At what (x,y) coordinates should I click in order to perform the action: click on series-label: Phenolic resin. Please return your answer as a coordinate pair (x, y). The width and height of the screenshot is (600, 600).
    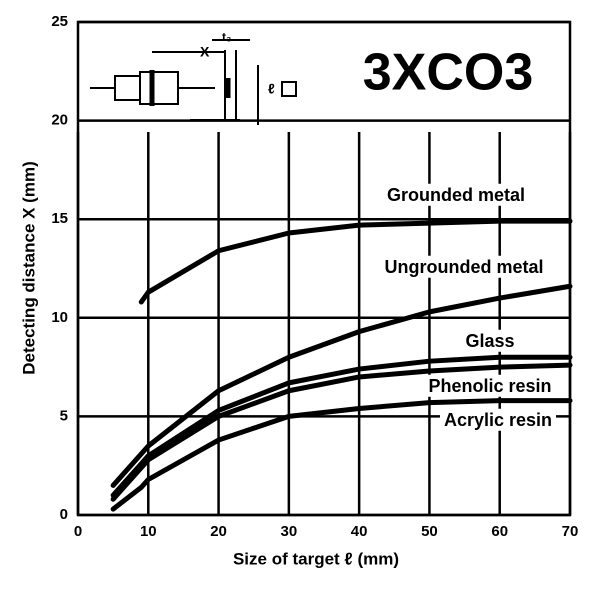
    Looking at the image, I should click on (489, 386).